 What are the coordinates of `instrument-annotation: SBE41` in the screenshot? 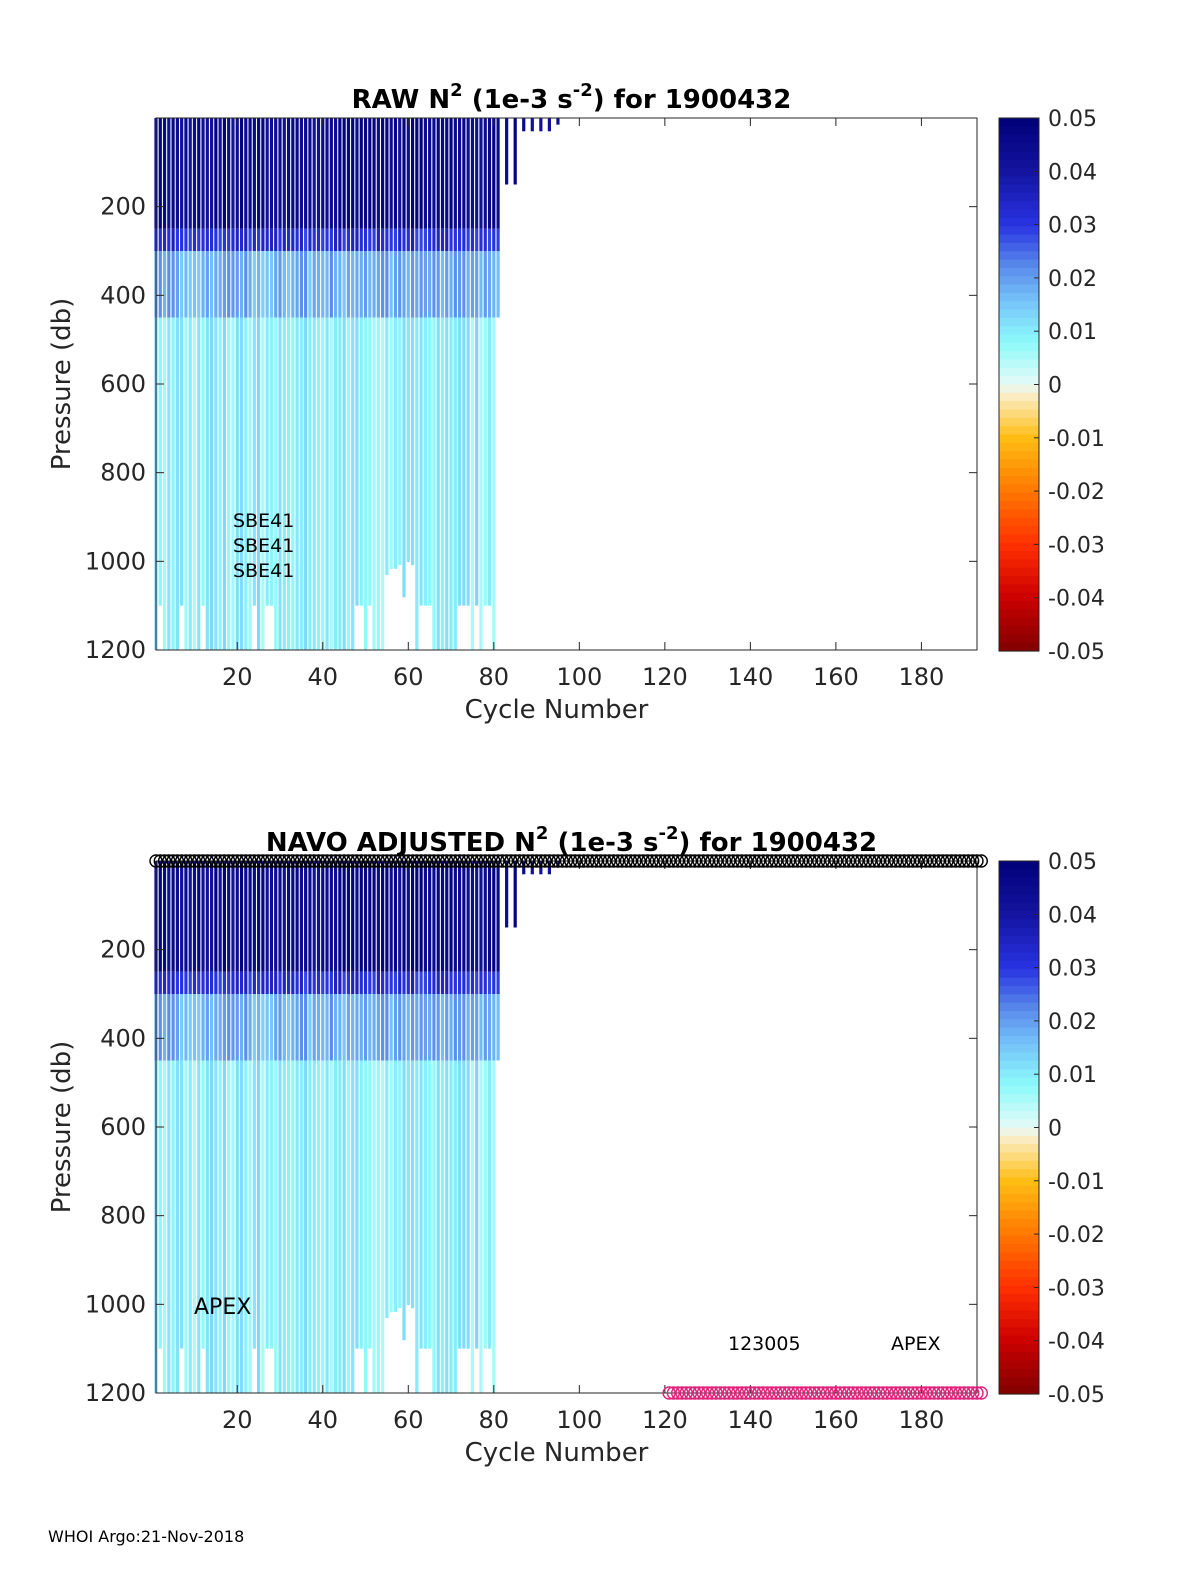 It's located at (263, 521).